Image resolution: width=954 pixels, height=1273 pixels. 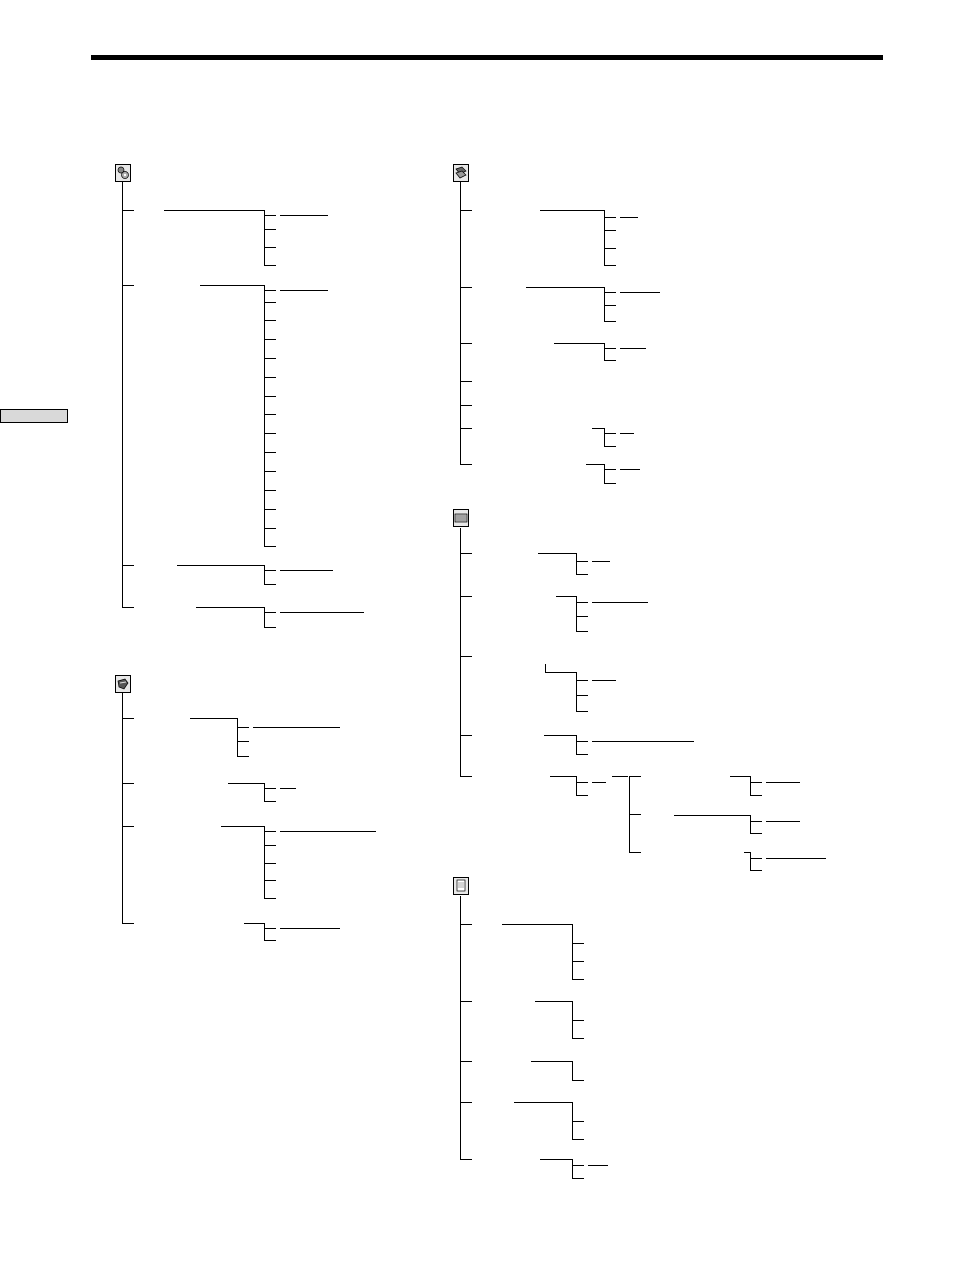 What do you see at coordinates (461, 173) in the screenshot?
I see `book-icon` at bounding box center [461, 173].